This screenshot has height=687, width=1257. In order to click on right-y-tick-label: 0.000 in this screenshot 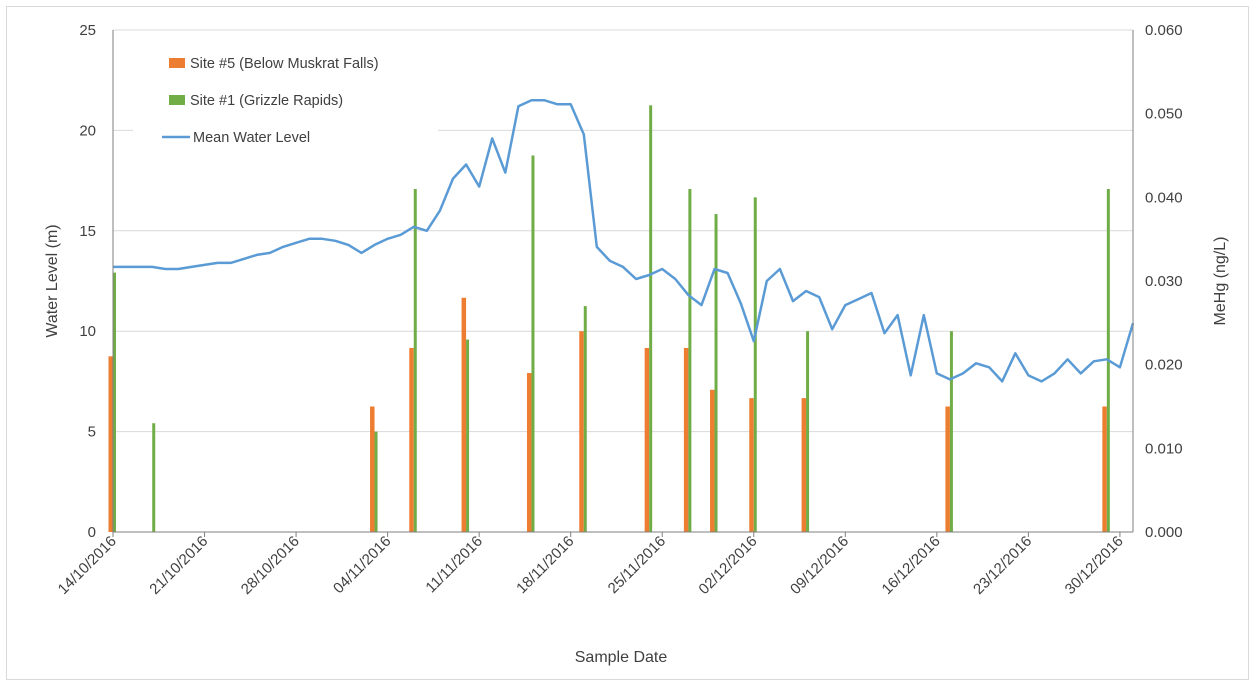, I will do `click(1164, 532)`.